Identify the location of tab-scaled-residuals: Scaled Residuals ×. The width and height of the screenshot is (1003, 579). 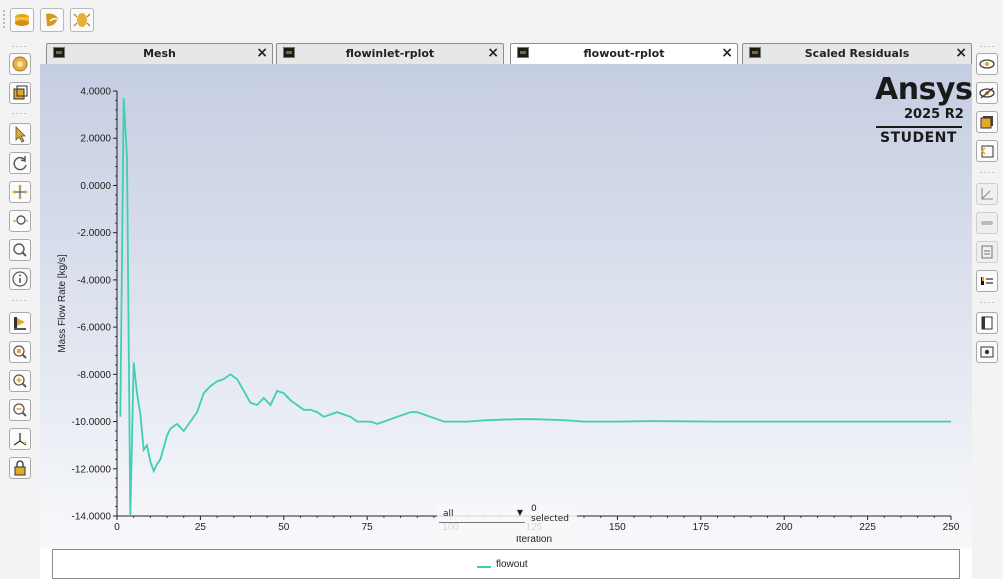
(857, 53).